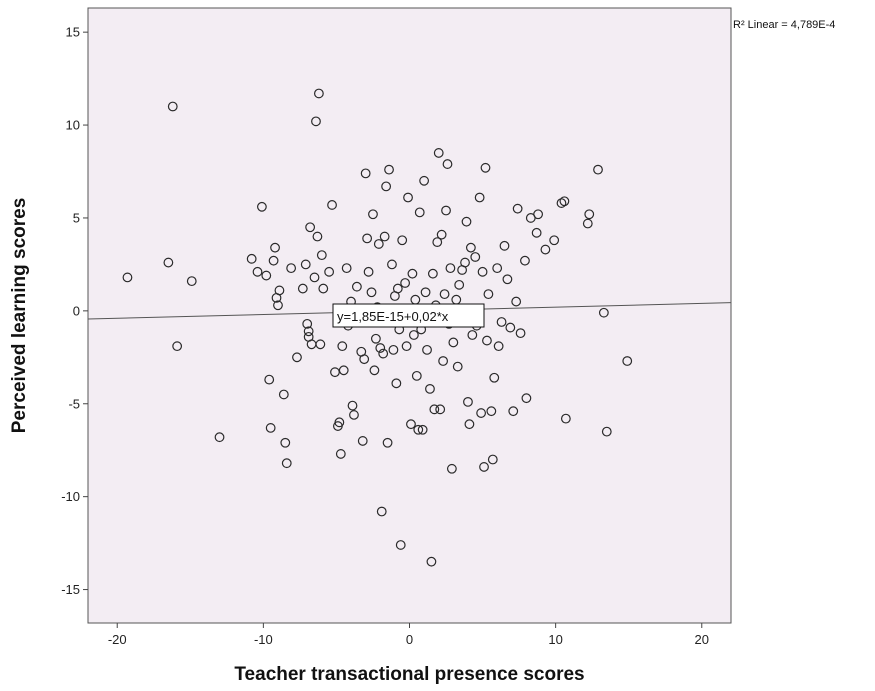  I want to click on y-axis: -15 -10 -5 0 5 10 15, so click(74, 311).